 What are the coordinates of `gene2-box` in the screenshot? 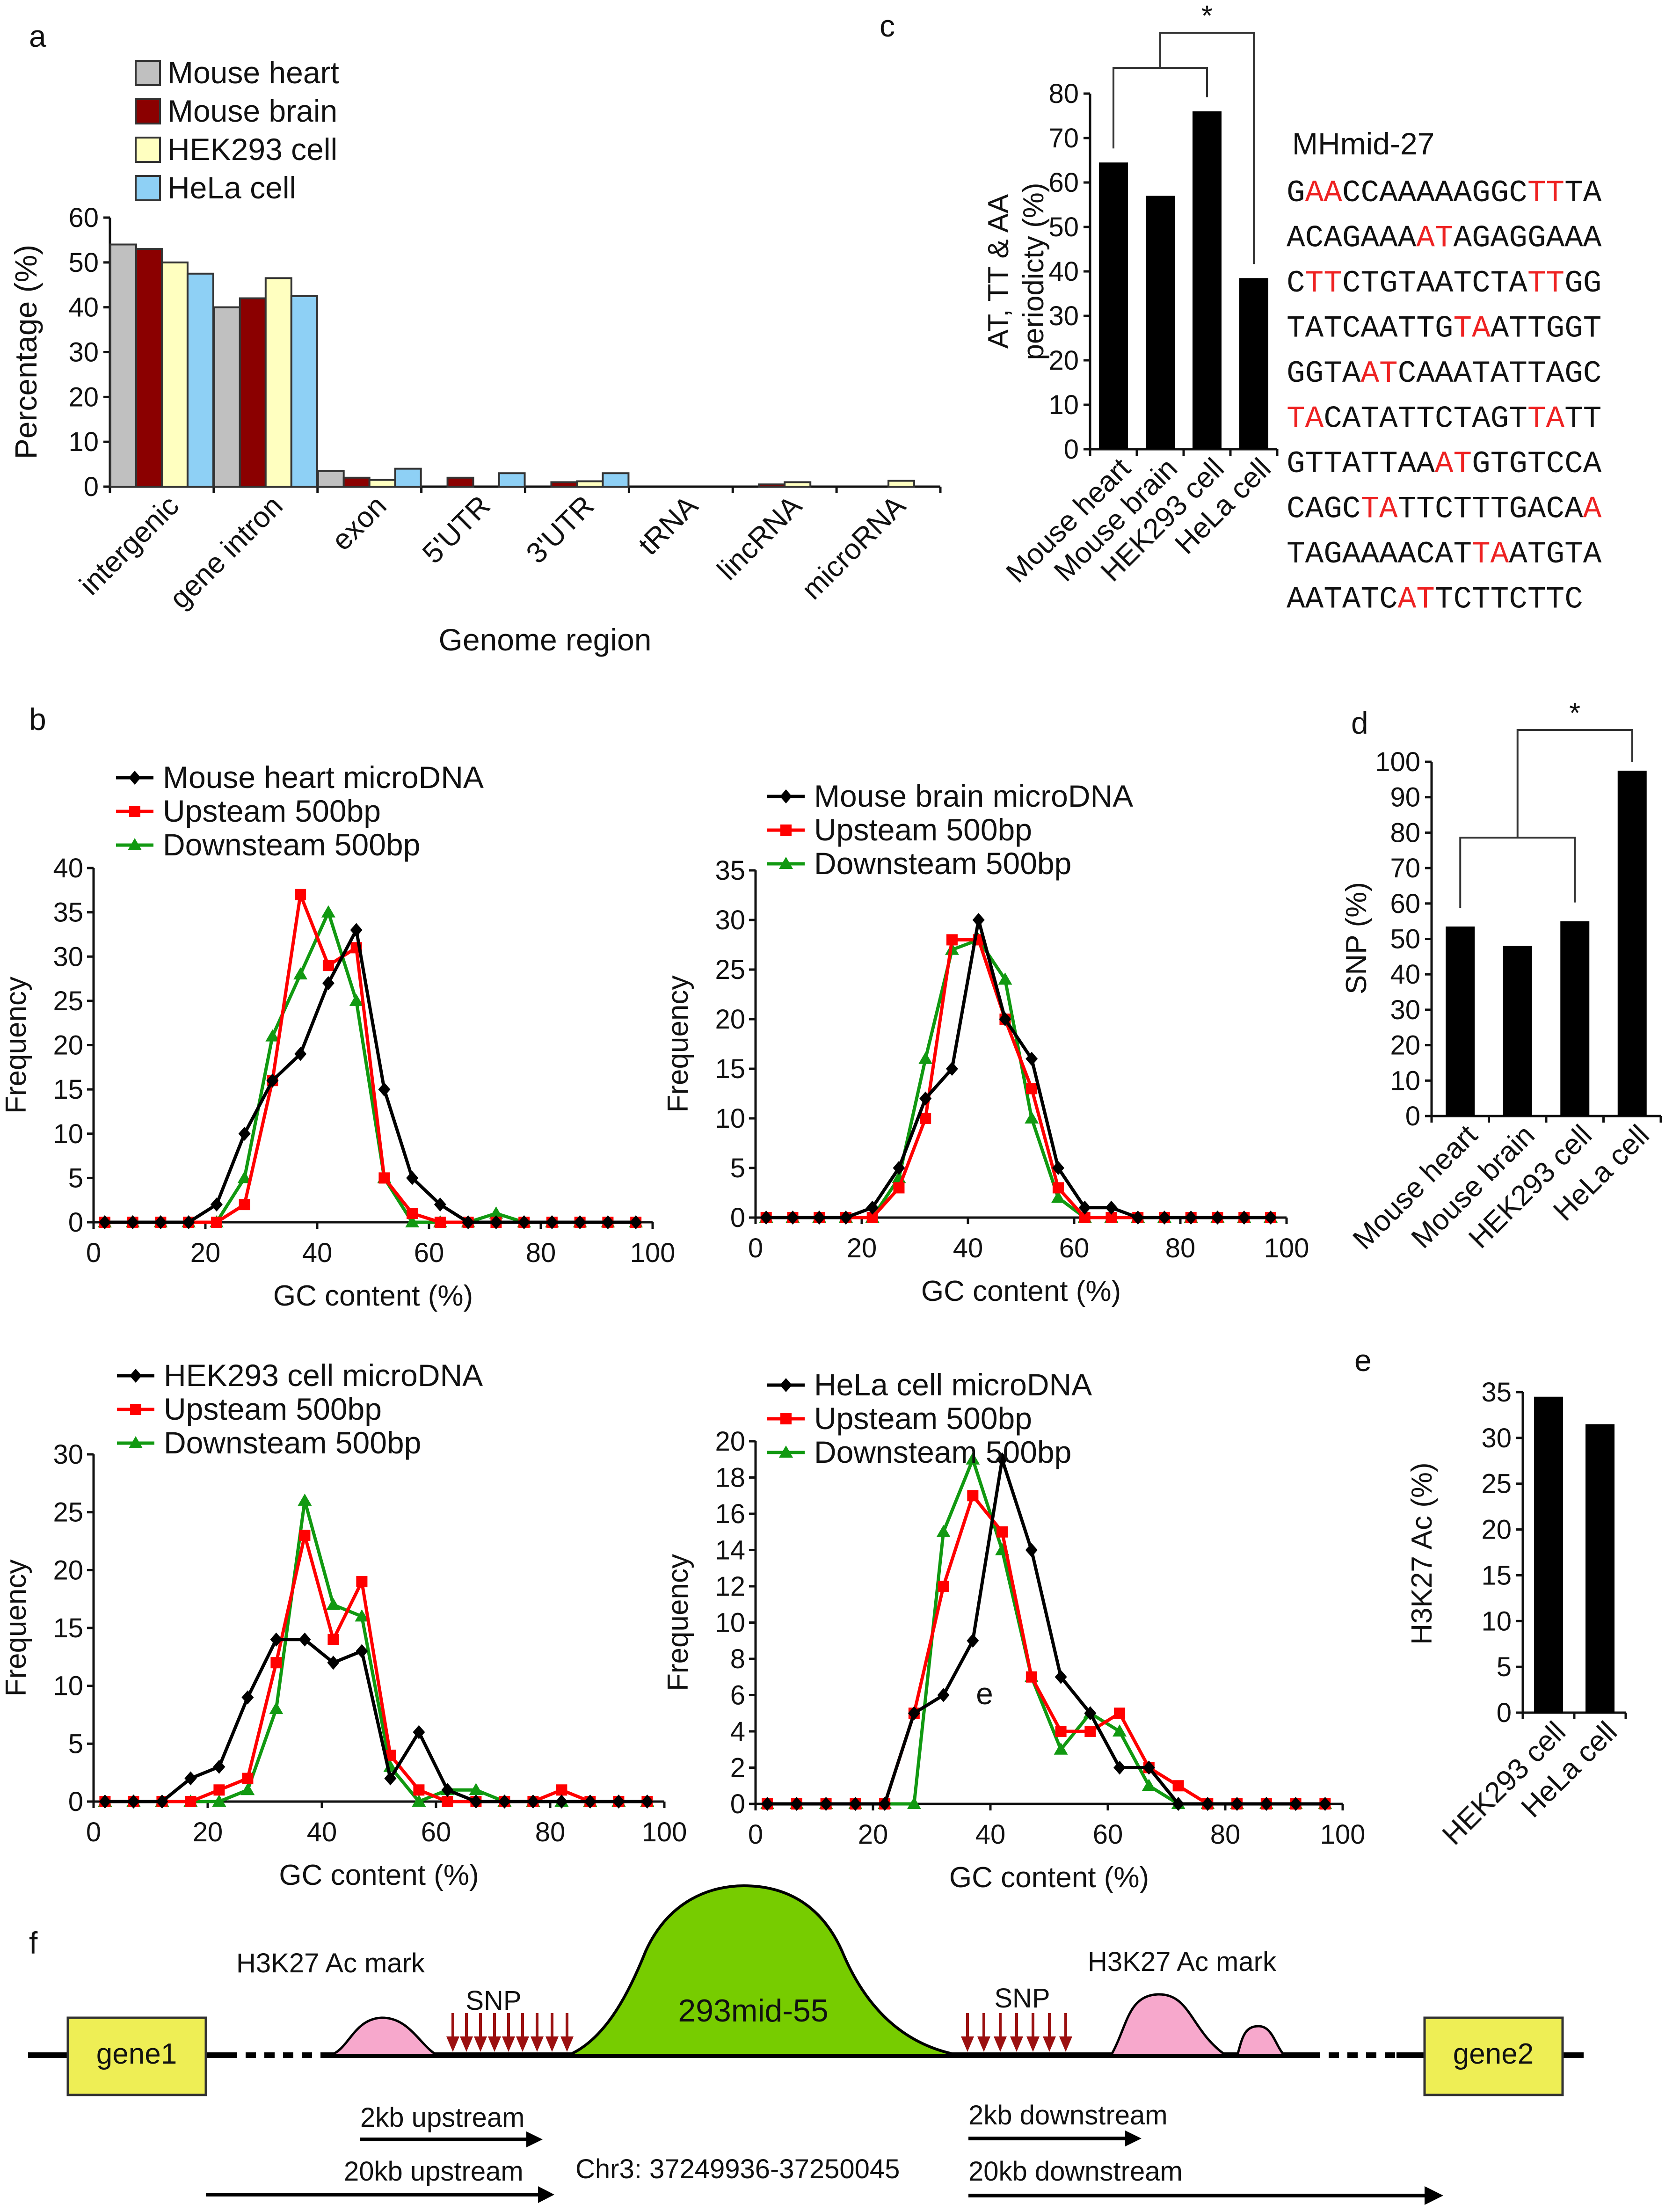 It's located at (1493, 2056).